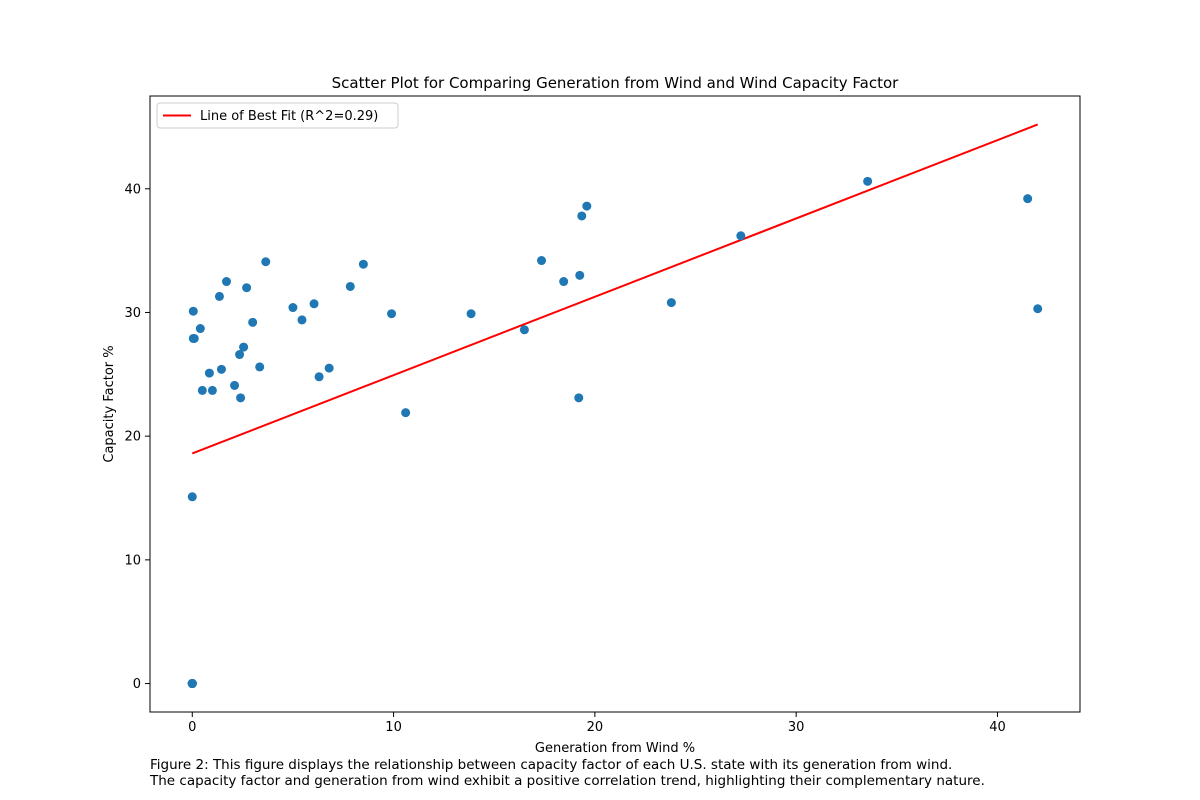 Image resolution: width=1200 pixels, height=800 pixels. Describe the element at coordinates (132, 560) in the screenshot. I see `y-tick-label: 10` at that location.